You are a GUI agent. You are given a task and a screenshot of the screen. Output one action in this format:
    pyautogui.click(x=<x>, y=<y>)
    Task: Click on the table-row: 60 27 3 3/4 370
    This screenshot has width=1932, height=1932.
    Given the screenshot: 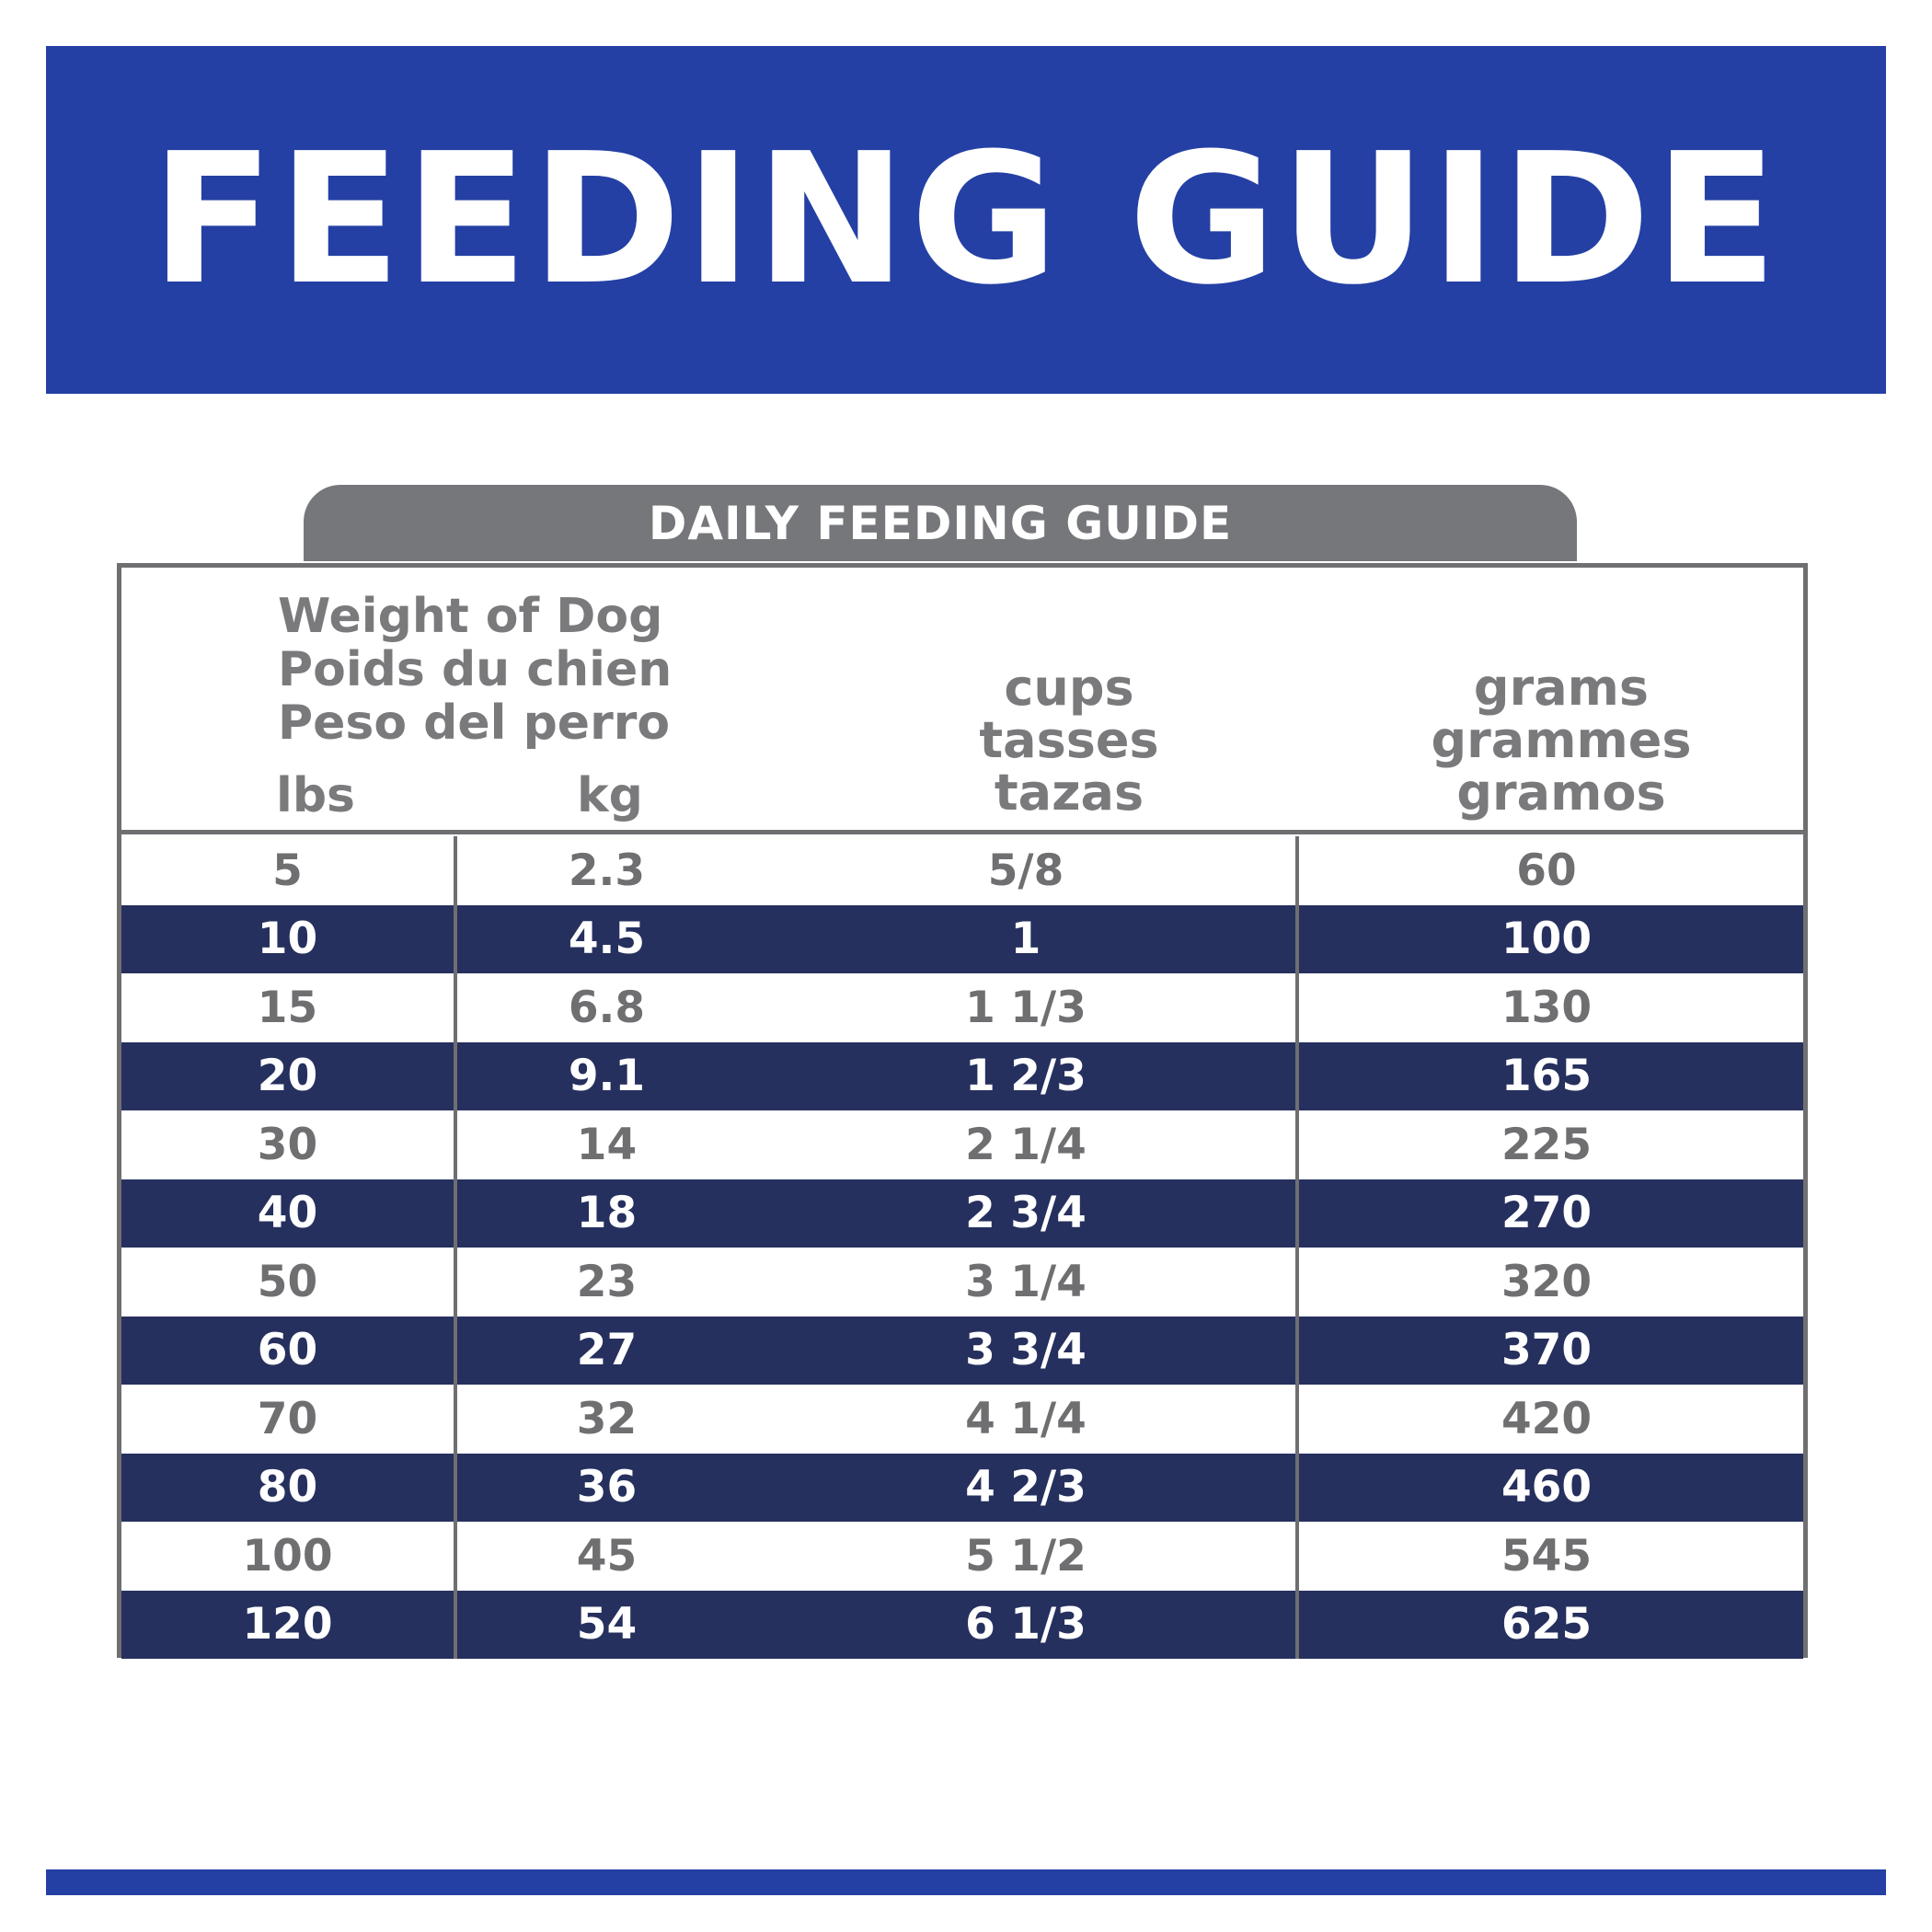 What is the action you would take?
    pyautogui.click(x=962, y=1350)
    